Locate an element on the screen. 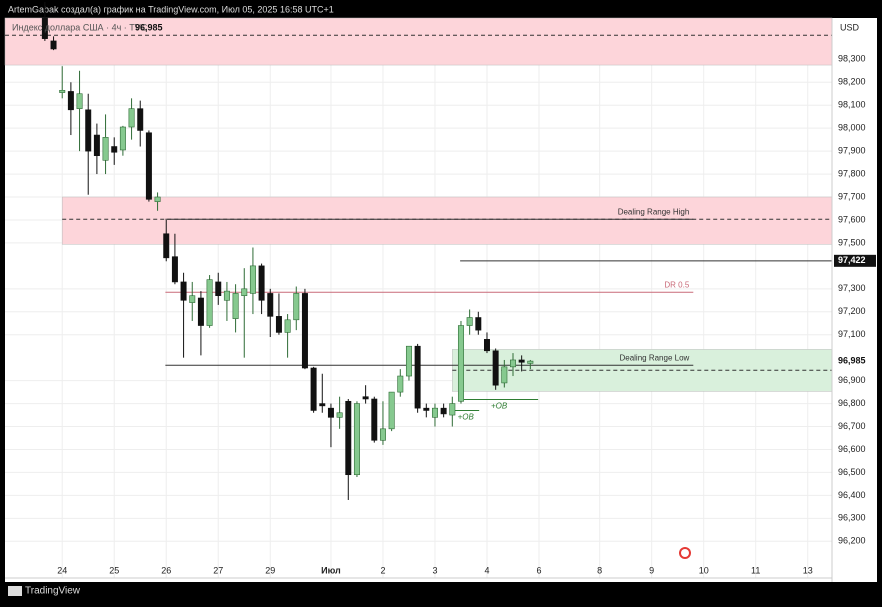  y-tick-label: 98,000 is located at coordinates (852, 128).